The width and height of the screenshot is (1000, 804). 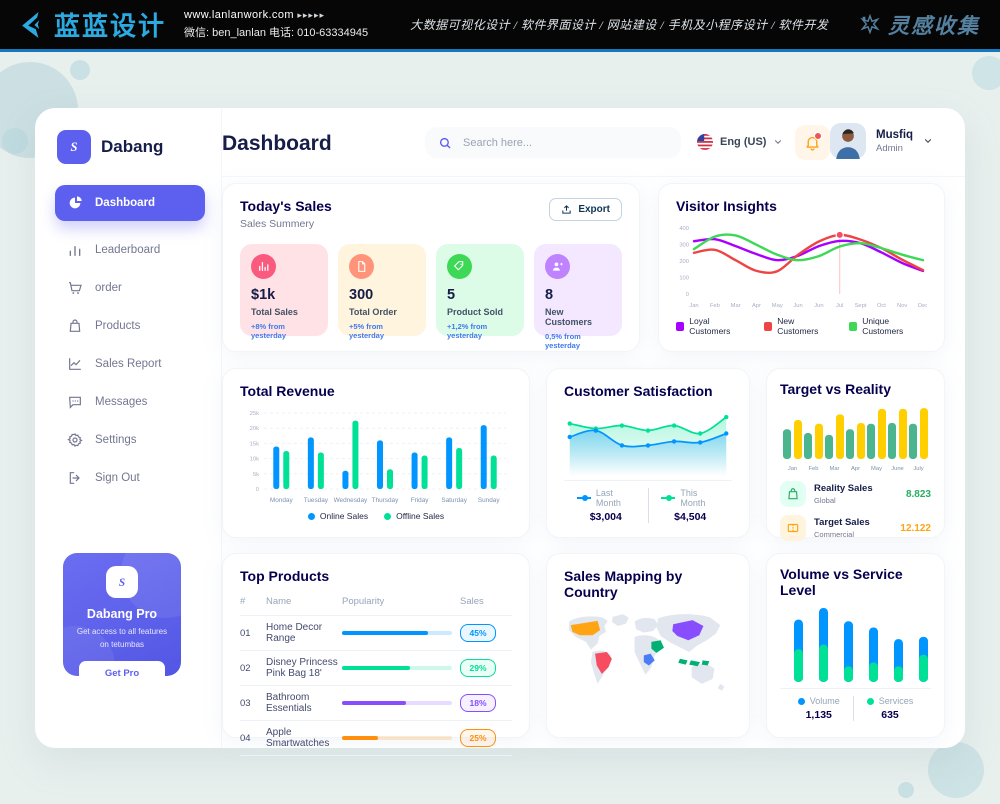 I want to click on landmass-greenland, so click(x=620, y=620).